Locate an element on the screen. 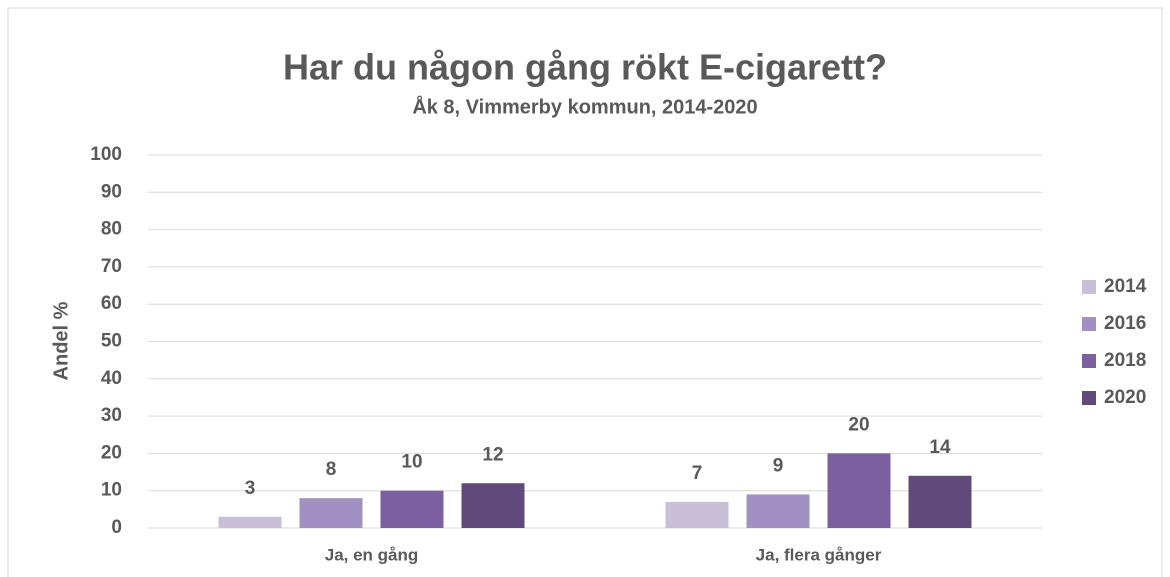 The image size is (1170, 577). y-tick-label: 100 is located at coordinates (106, 154).